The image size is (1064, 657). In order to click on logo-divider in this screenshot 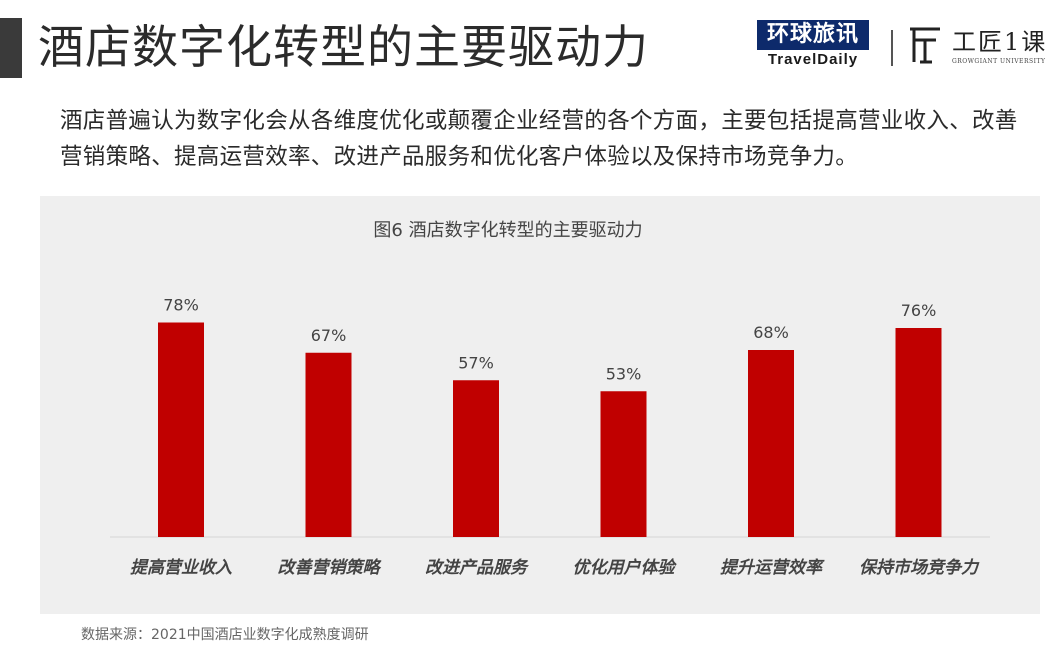, I will do `click(892, 48)`.